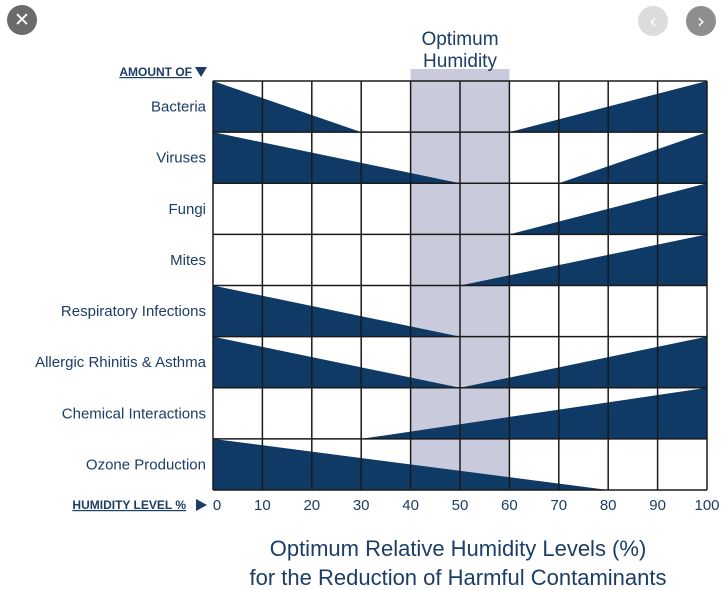 The width and height of the screenshot is (722, 590). Describe the element at coordinates (181, 158) in the screenshot. I see `row-label: Viruses` at that location.